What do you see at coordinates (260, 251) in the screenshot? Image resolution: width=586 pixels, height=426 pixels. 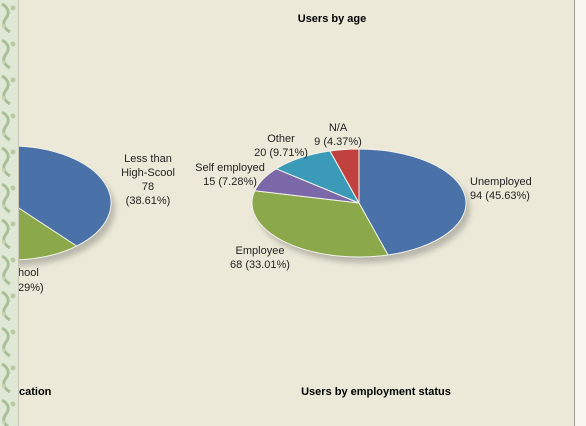 I see `slice-label: Employee` at bounding box center [260, 251].